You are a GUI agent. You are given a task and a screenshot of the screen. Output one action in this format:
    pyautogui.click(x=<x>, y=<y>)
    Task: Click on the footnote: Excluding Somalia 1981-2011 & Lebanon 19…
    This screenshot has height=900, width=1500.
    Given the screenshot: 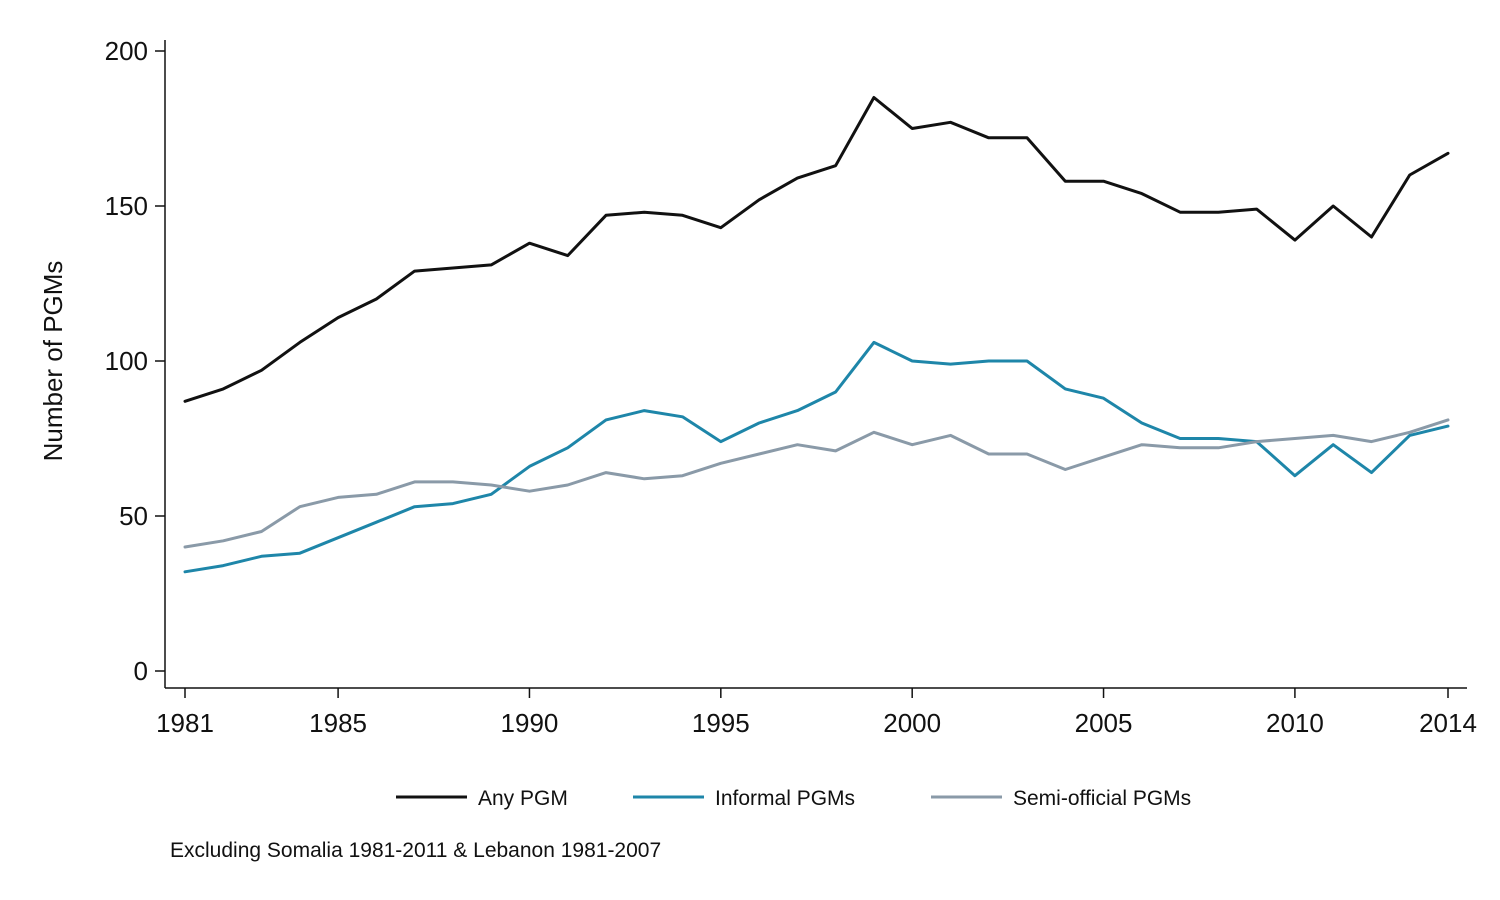 What is the action you would take?
    pyautogui.click(x=415, y=850)
    